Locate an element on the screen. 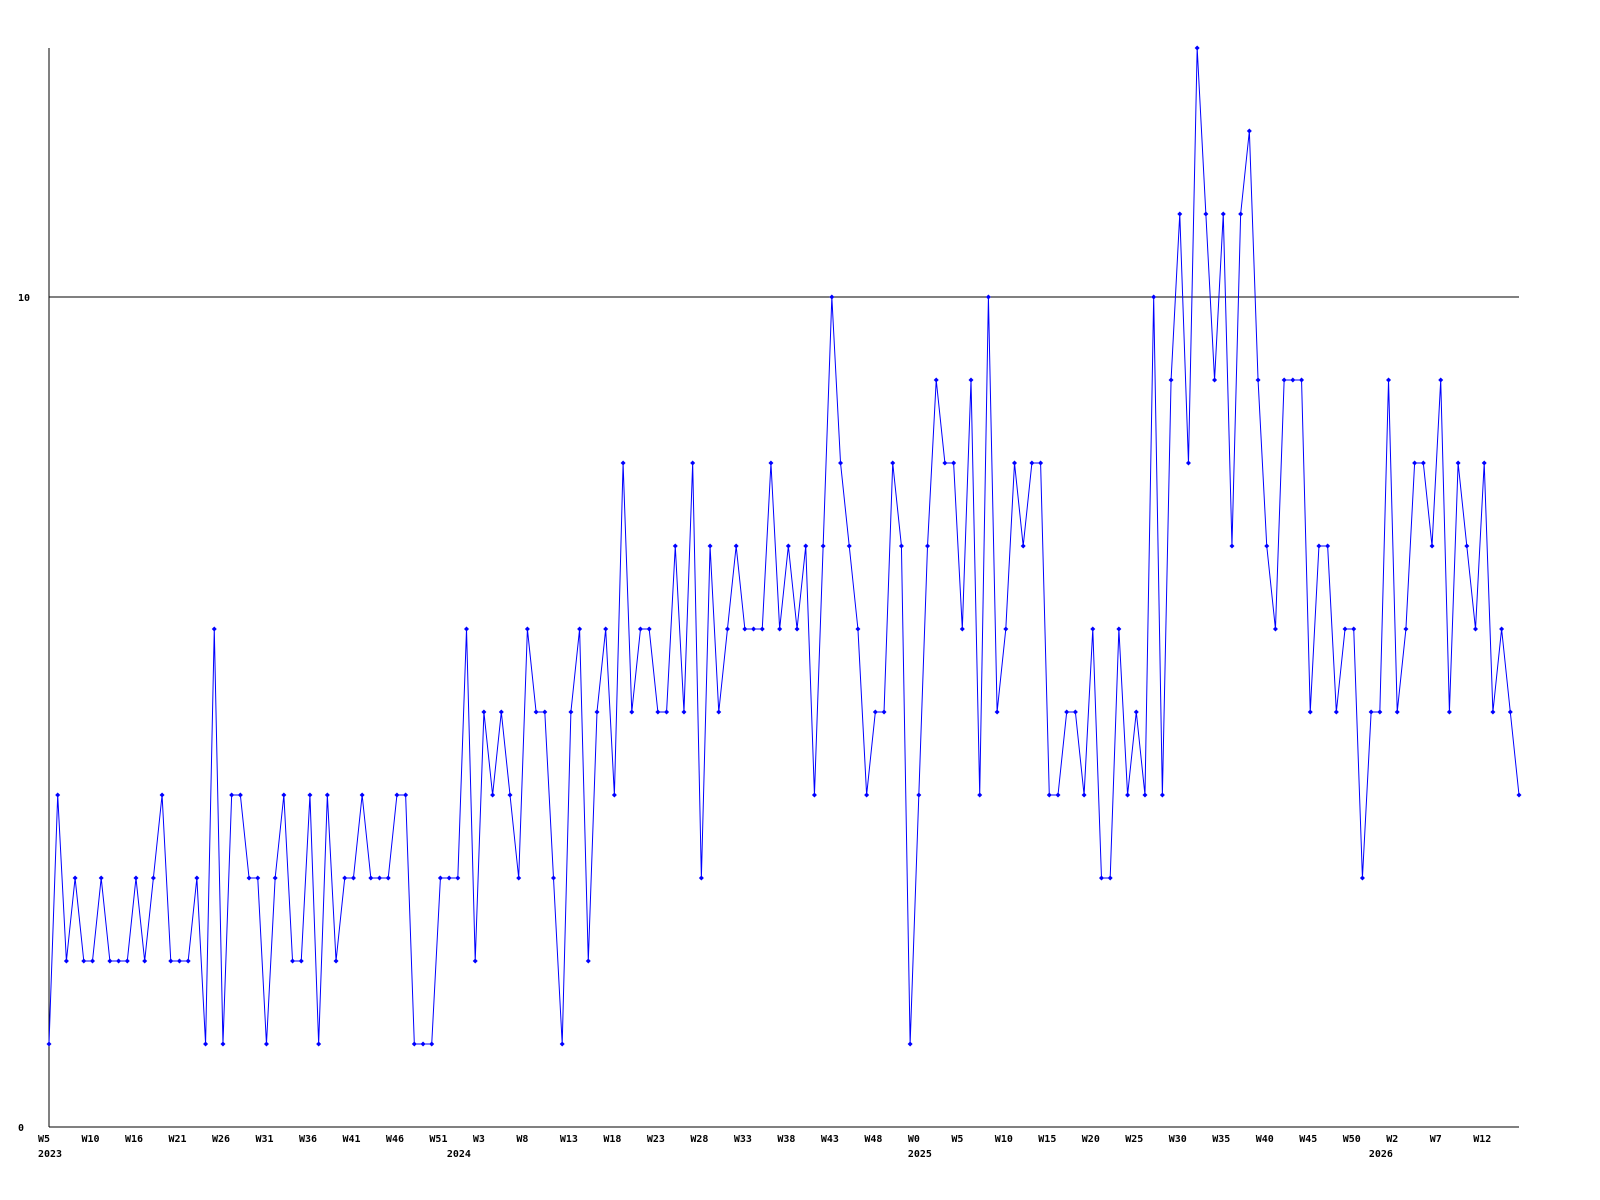 The image size is (1600, 1200). x-tick-label: W21 is located at coordinates (177, 1139).